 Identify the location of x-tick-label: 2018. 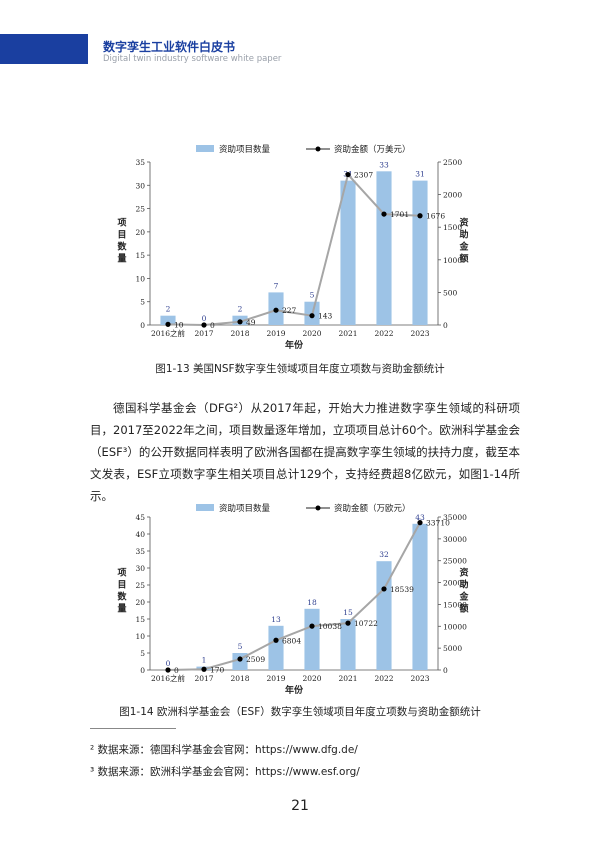
(239, 333).